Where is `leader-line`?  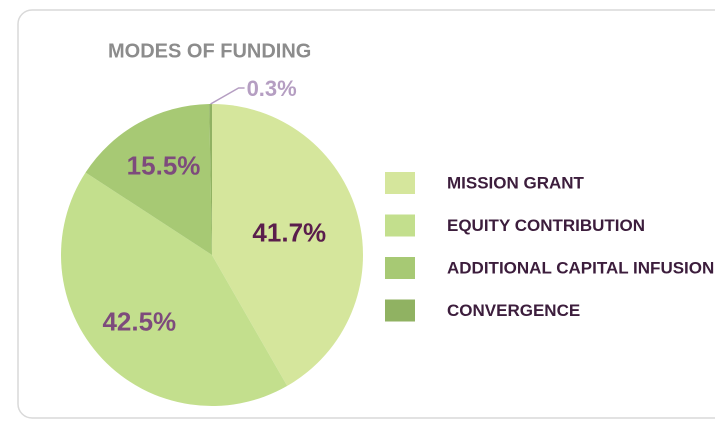
leader-line is located at coordinates (227, 96).